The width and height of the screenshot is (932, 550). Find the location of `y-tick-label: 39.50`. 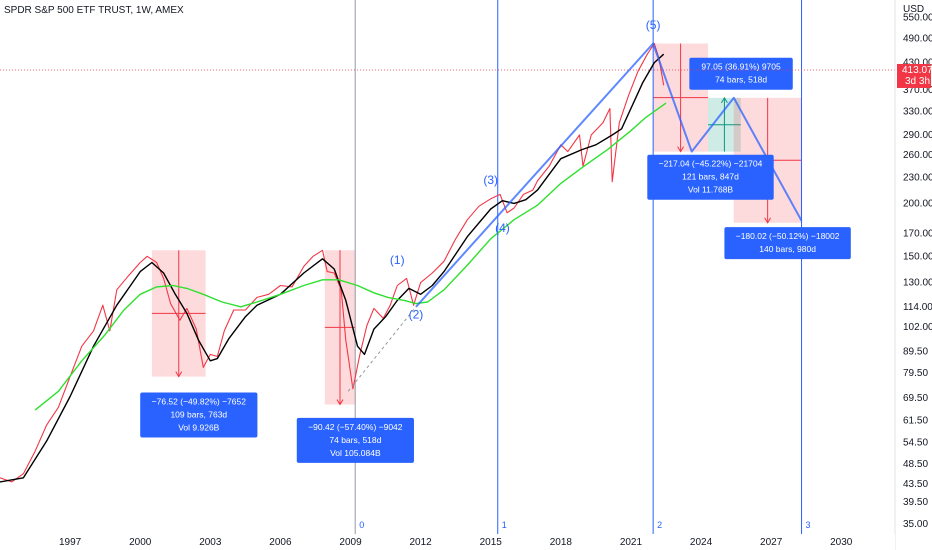

y-tick-label: 39.50 is located at coordinates (915, 502).